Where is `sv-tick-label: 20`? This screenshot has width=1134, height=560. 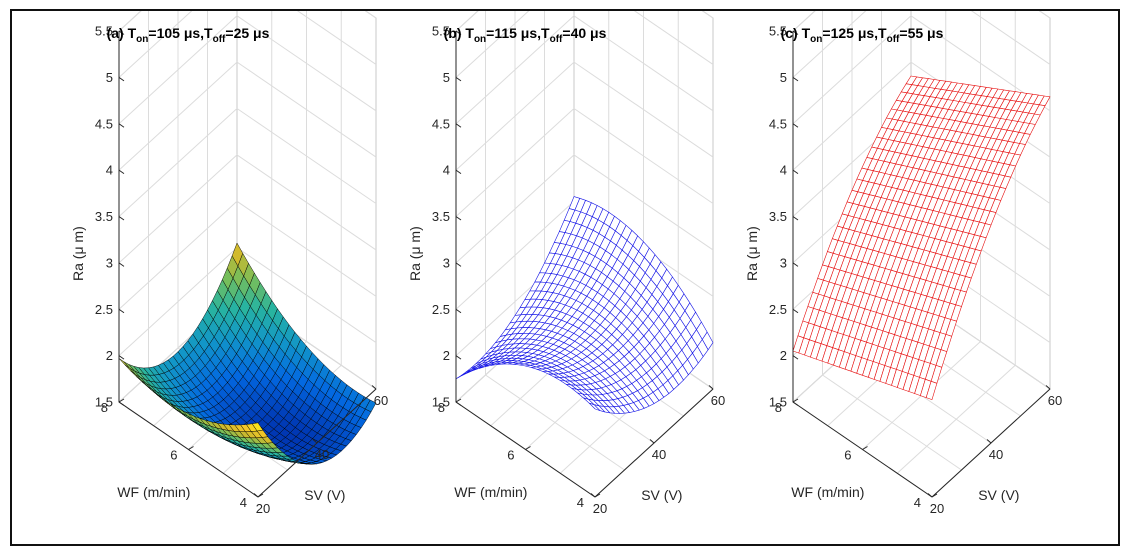
sv-tick-label: 20 is located at coordinates (600, 508).